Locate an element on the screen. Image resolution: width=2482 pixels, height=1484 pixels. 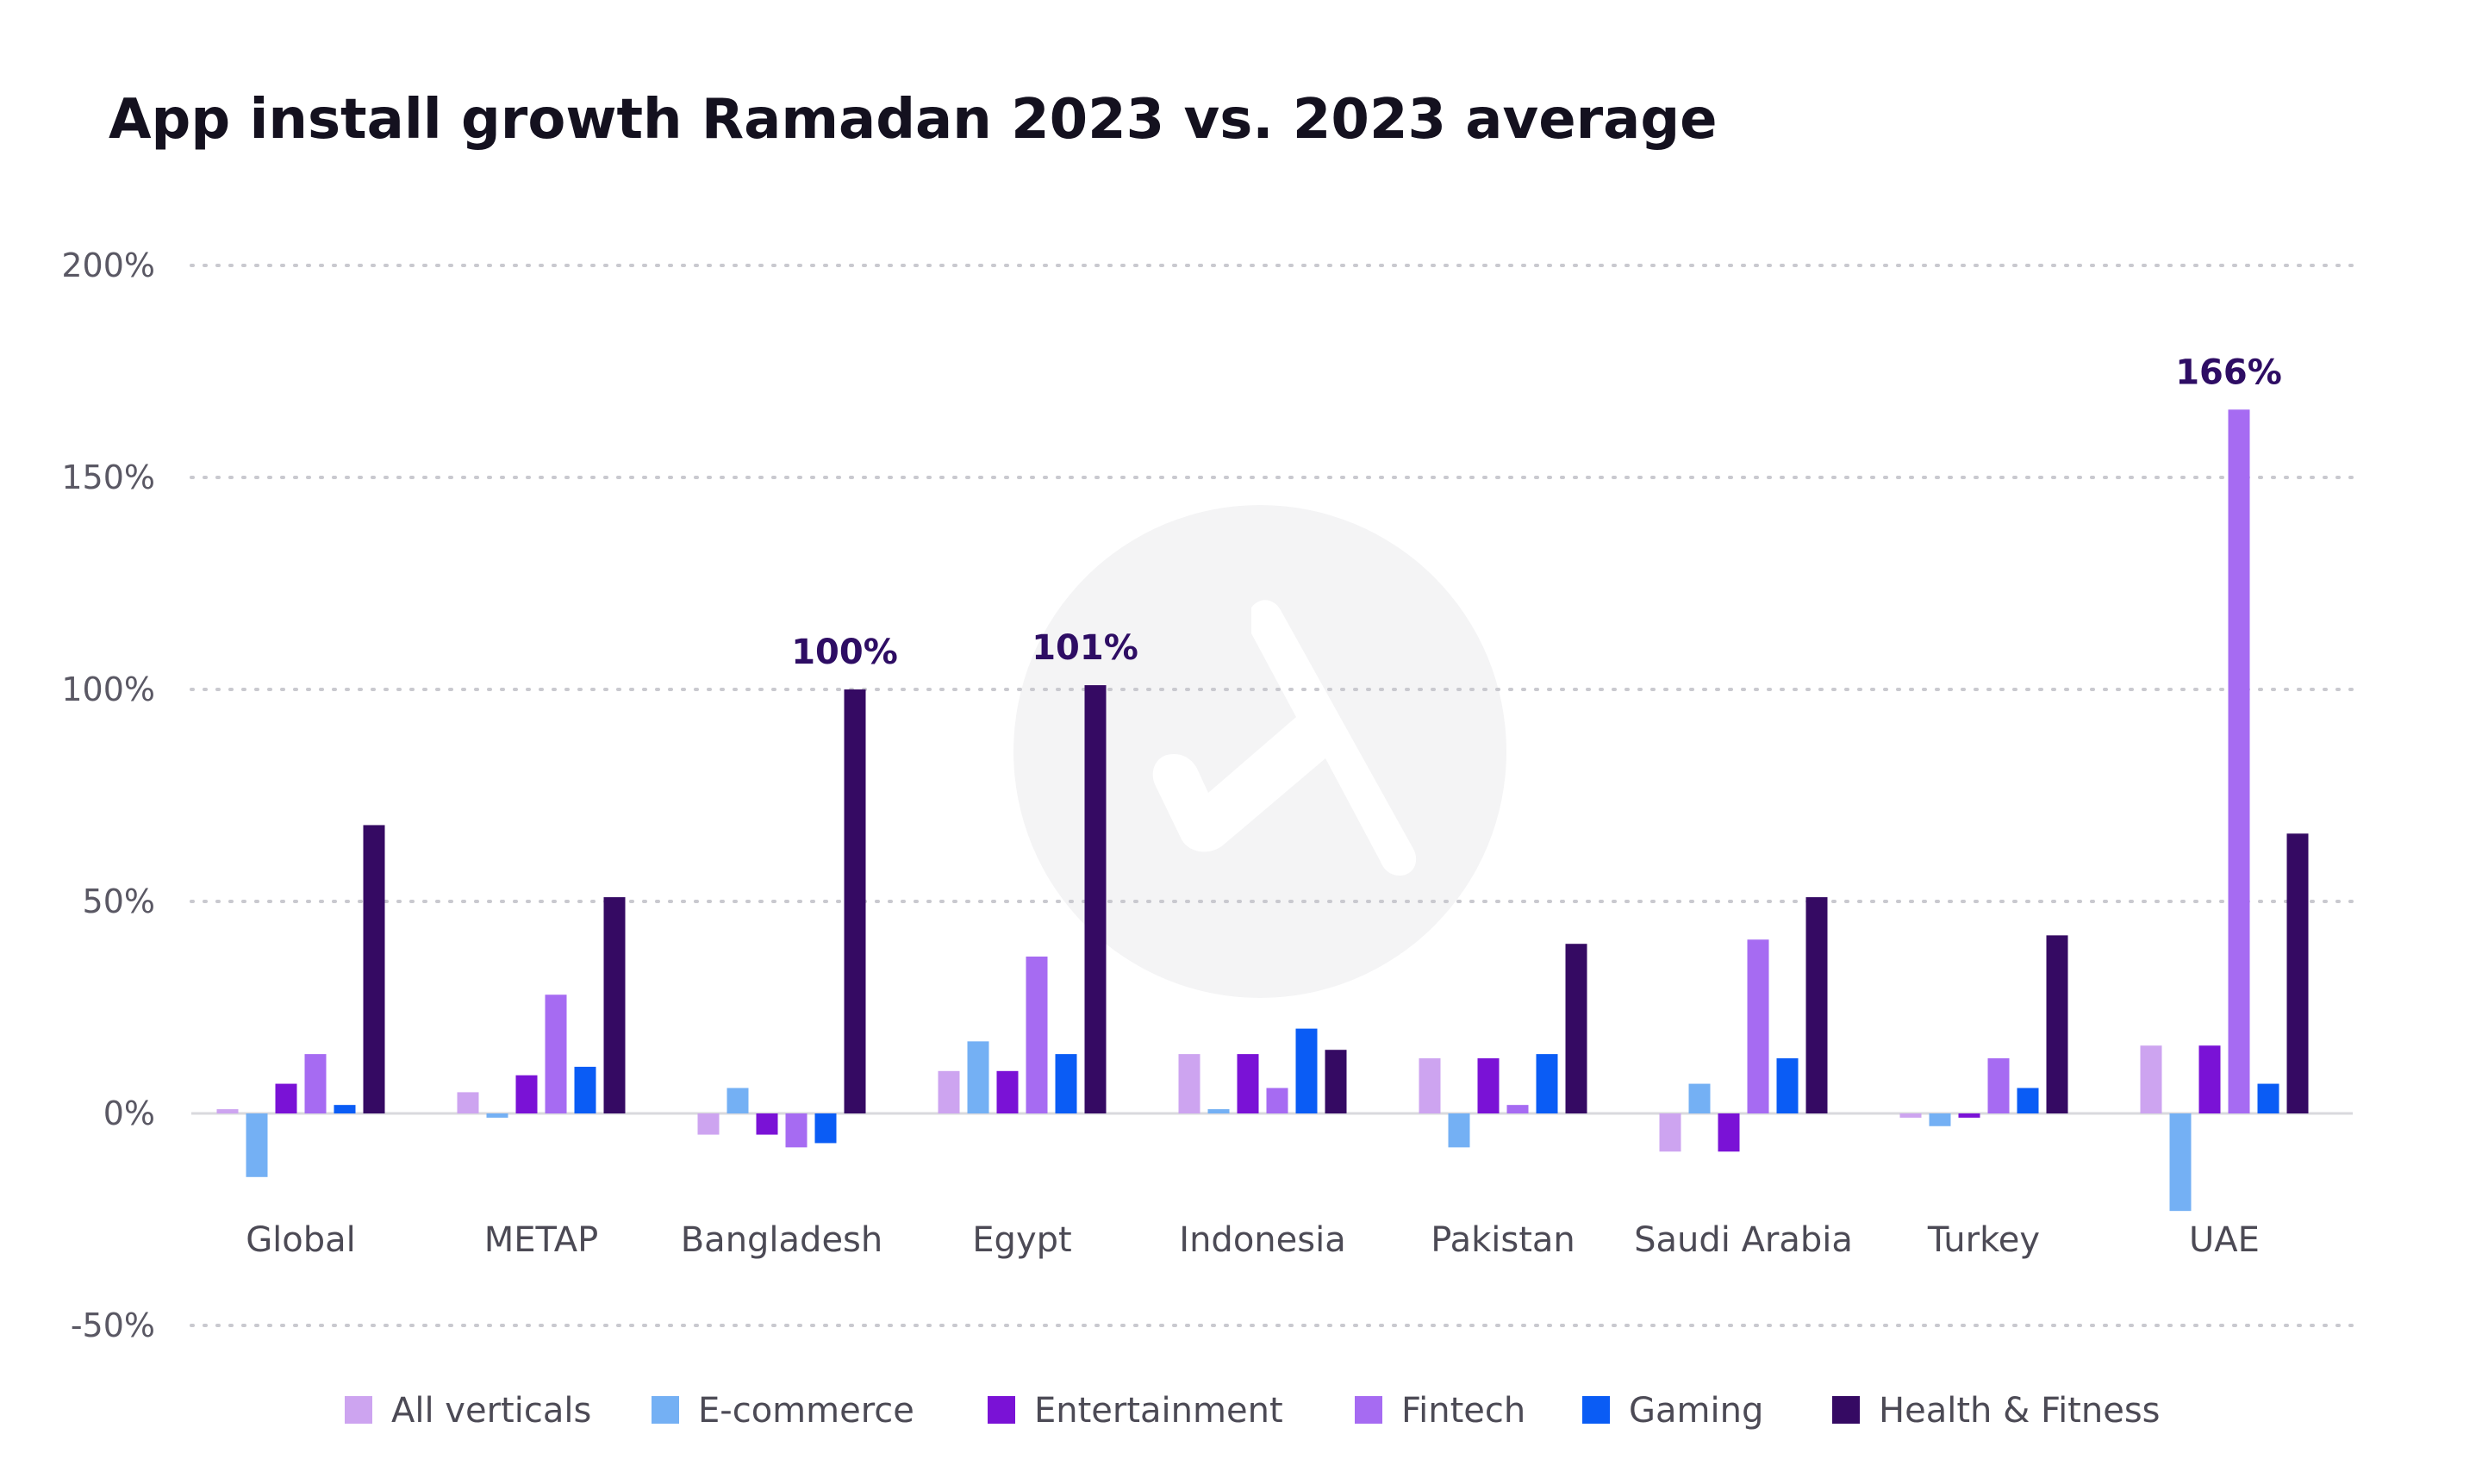
legend-item: Fintech is located at coordinates (1440, 1411).